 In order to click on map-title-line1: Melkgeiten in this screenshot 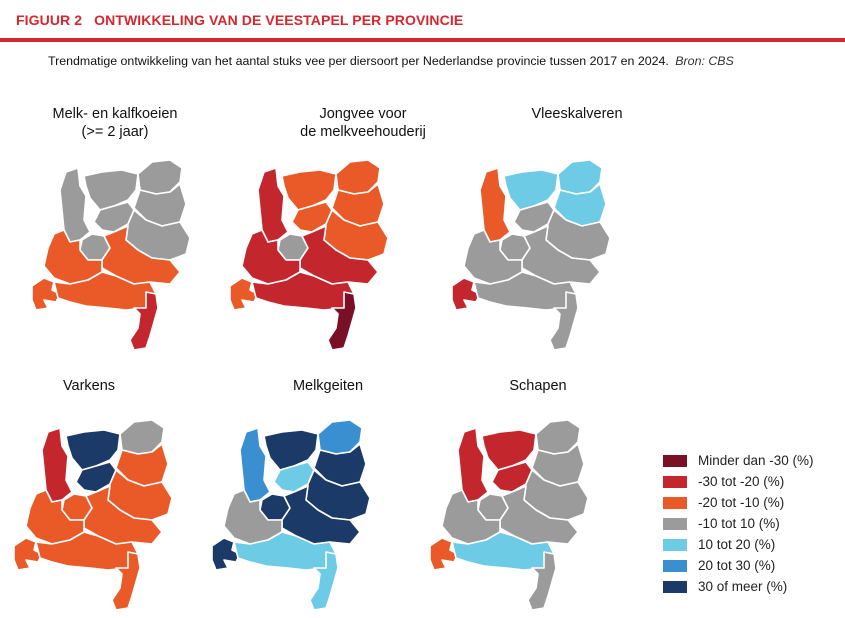, I will do `click(328, 386)`.